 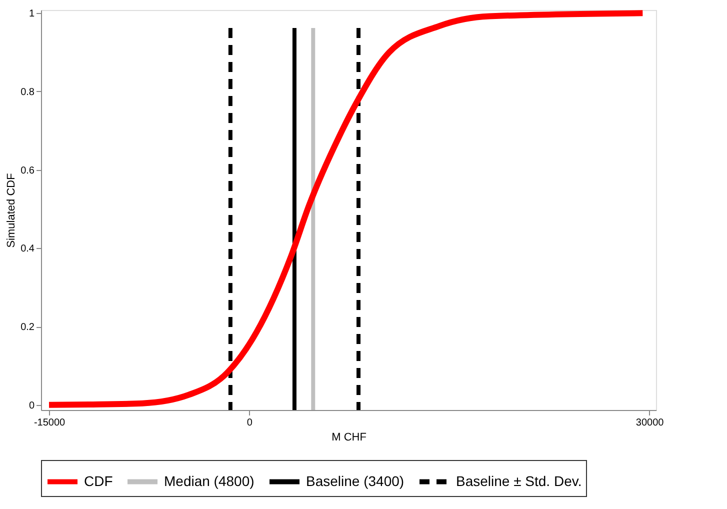 I want to click on y-tick-label: 0.4, so click(x=27, y=249).